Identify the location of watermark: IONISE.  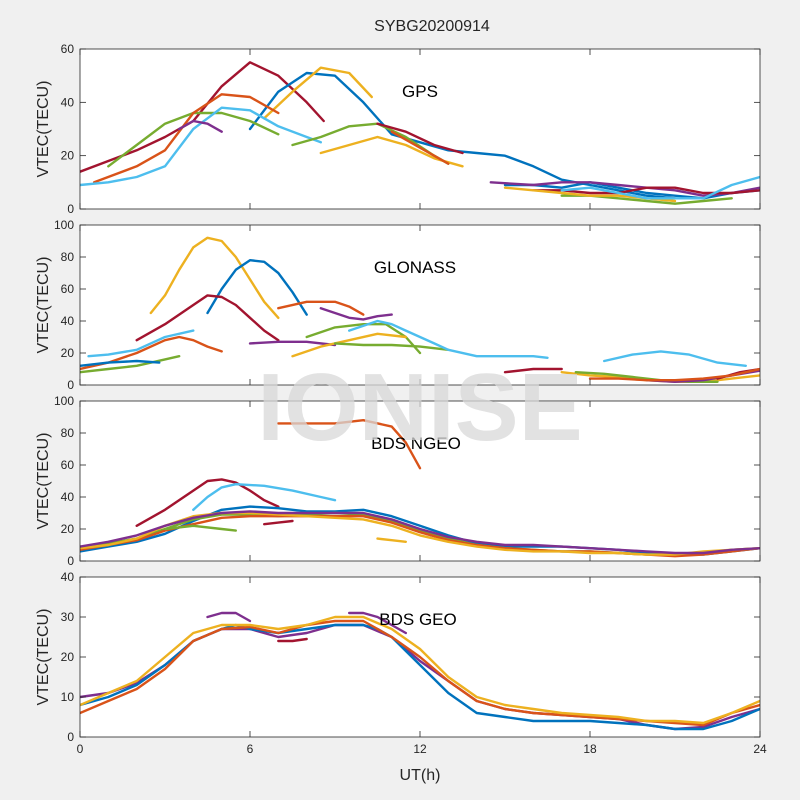
(419, 407).